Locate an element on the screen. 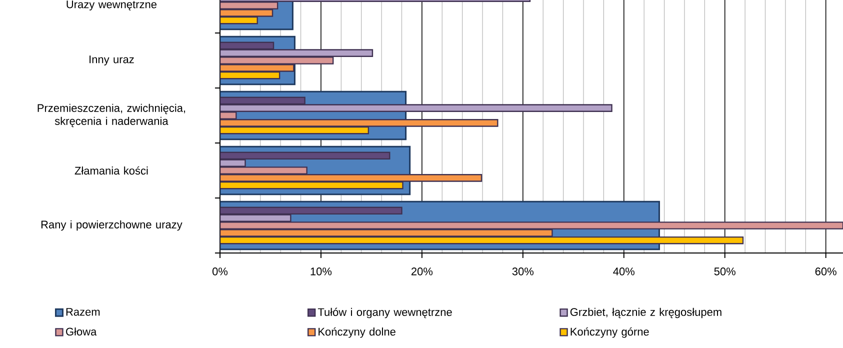 Image resolution: width=843 pixels, height=348 pixels. legend-label: Grzbiet, łącznie z kręgosłupem is located at coordinates (646, 313).